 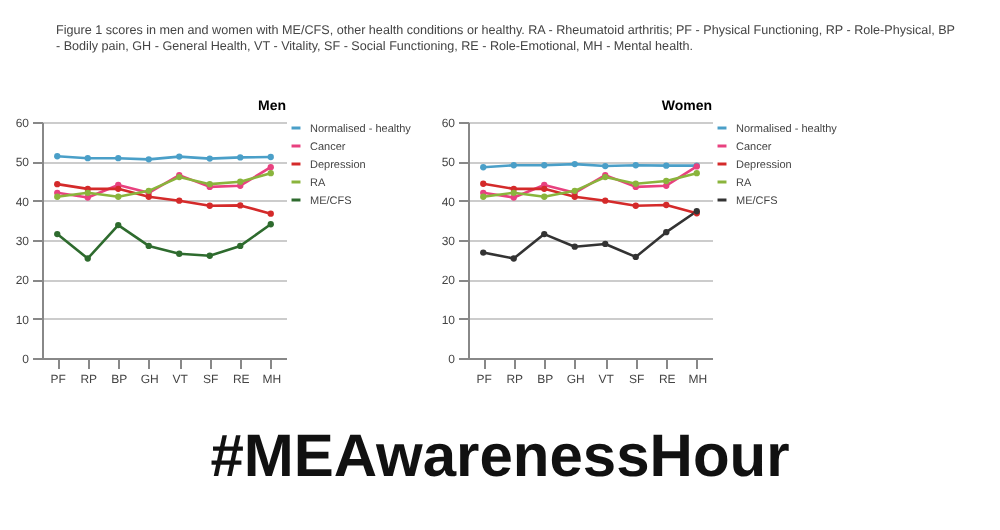 What do you see at coordinates (500, 458) in the screenshot?
I see `text: #MEAwarenessHour` at bounding box center [500, 458].